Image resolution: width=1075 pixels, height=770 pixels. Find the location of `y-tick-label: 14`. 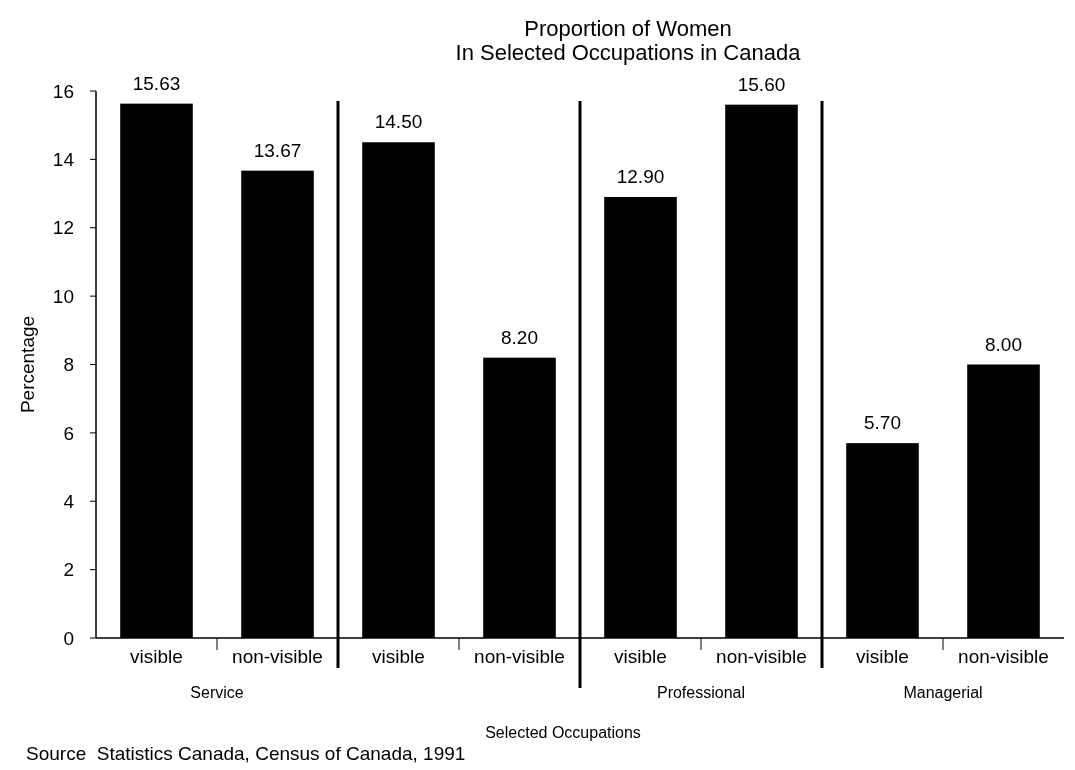

y-tick-label: 14 is located at coordinates (63, 160).